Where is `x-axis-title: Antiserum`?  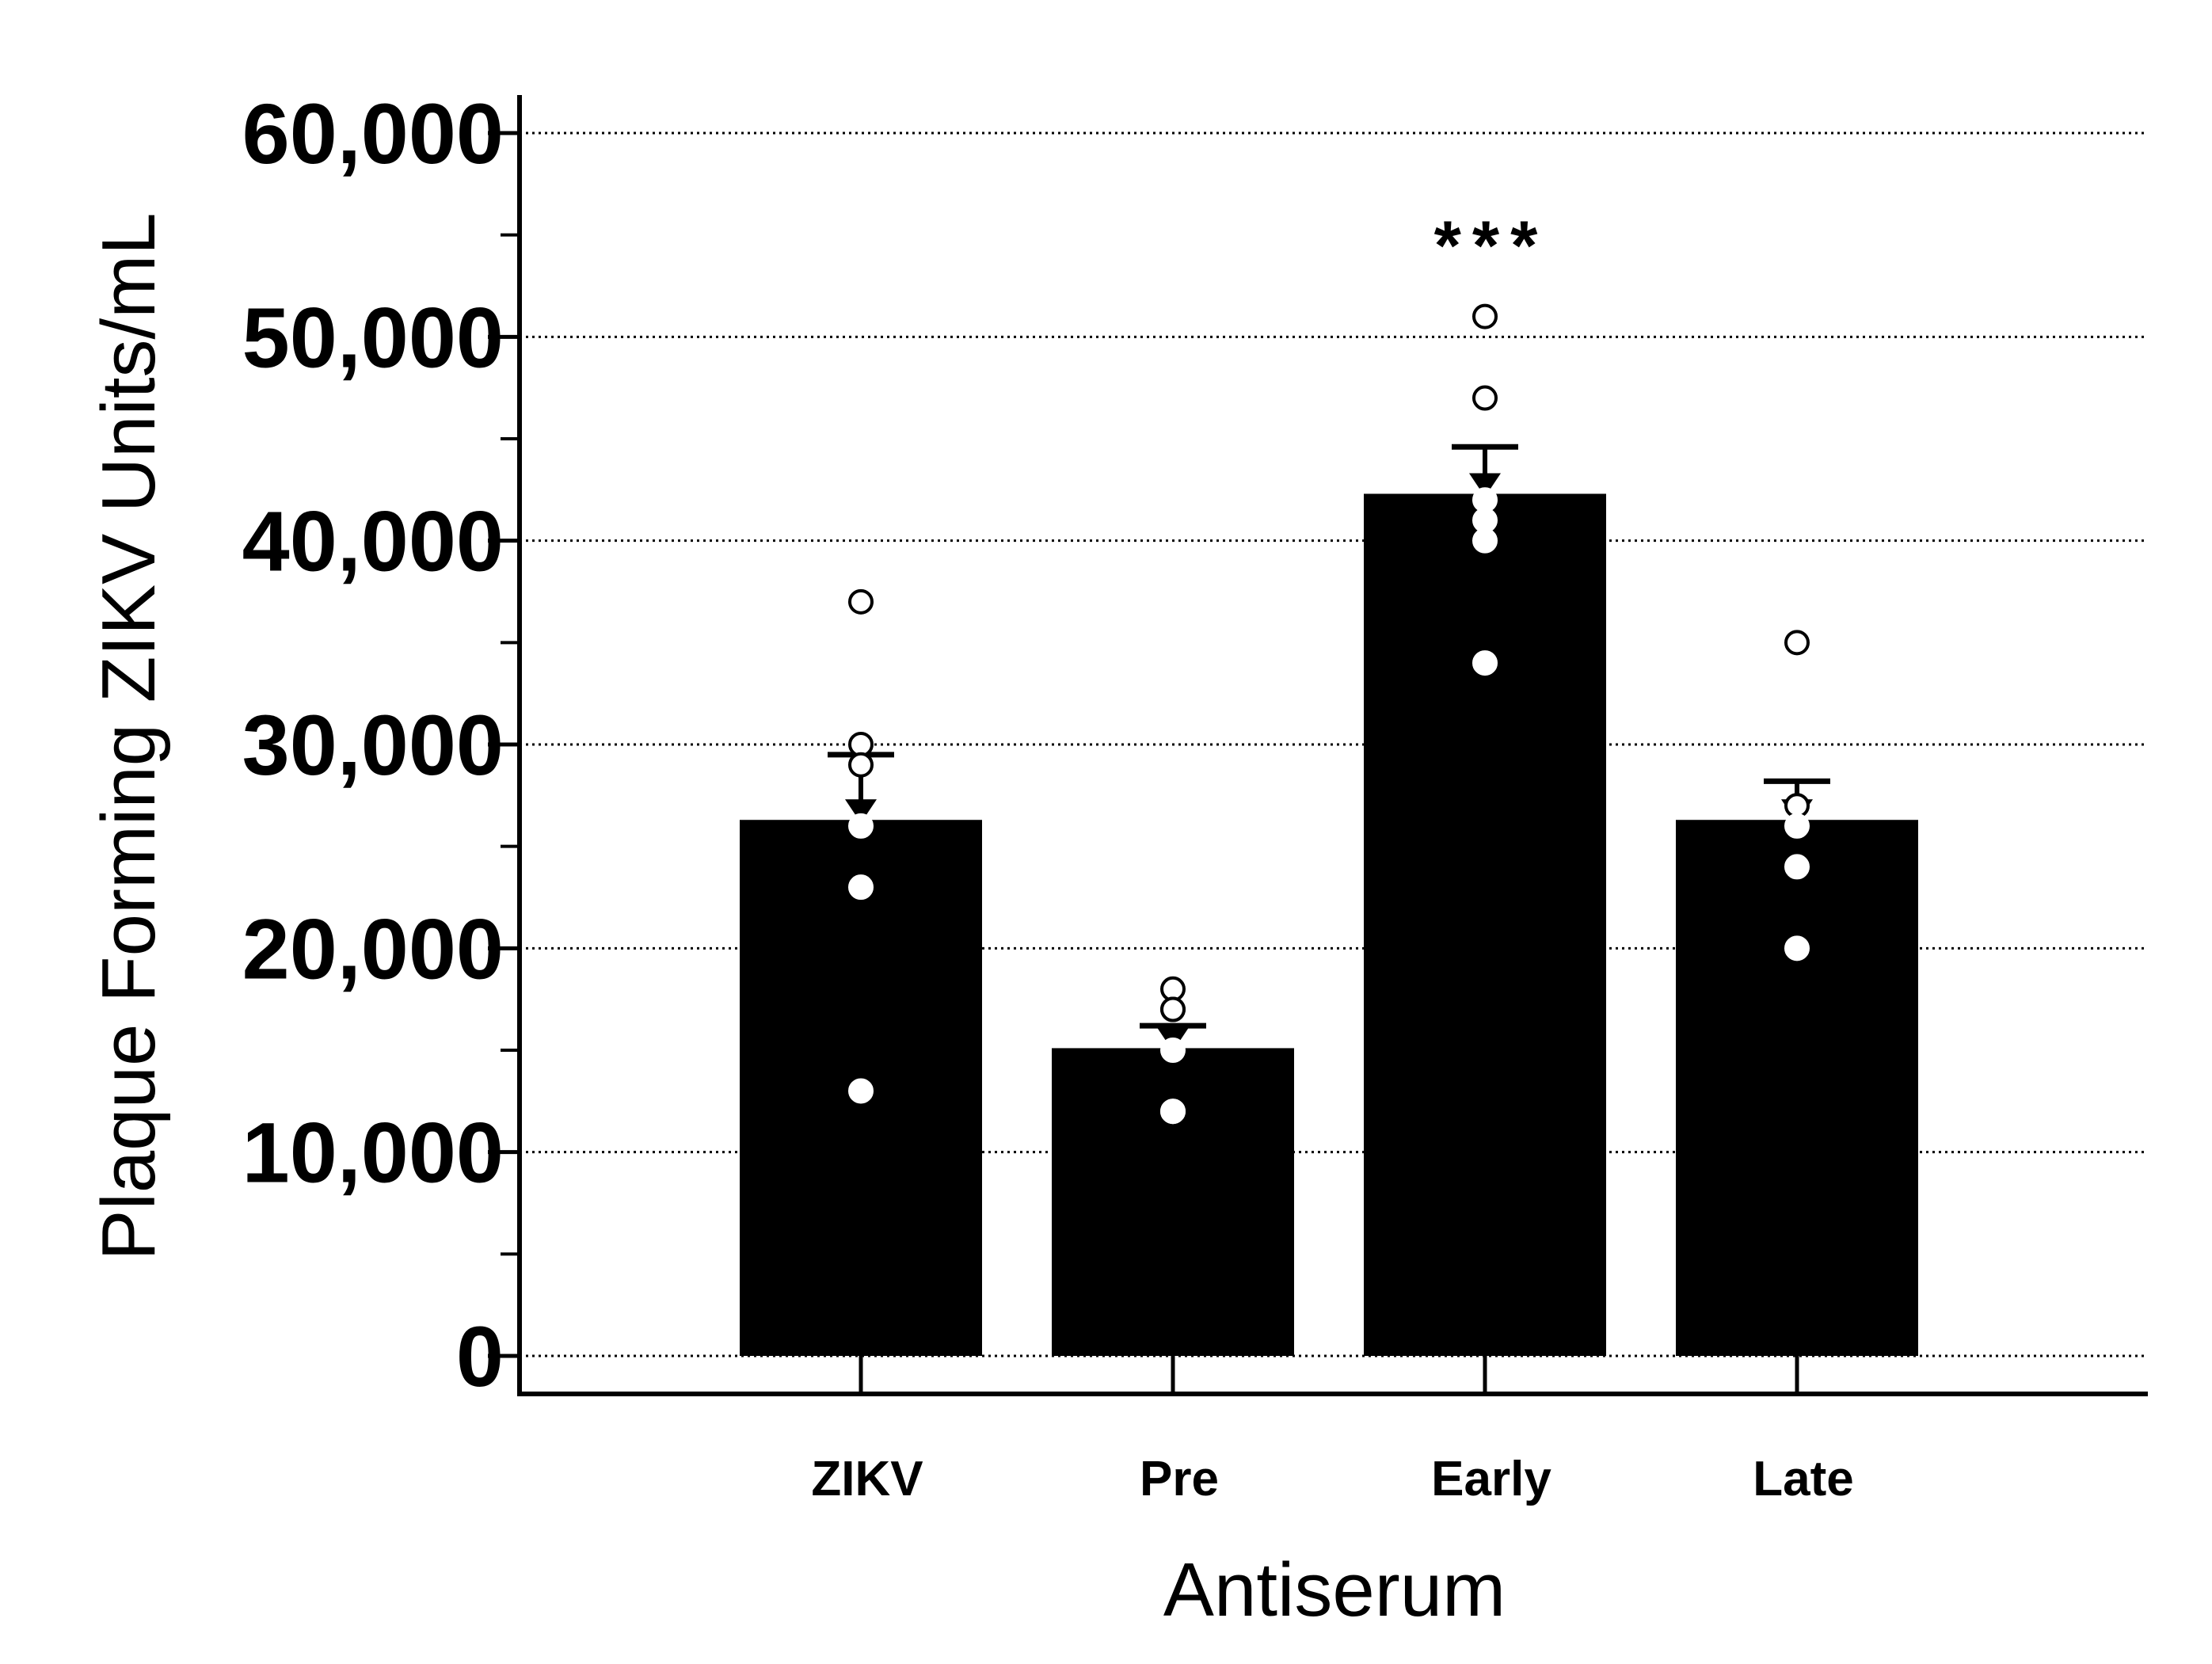
x-axis-title: Antiserum is located at coordinates (1334, 1590).